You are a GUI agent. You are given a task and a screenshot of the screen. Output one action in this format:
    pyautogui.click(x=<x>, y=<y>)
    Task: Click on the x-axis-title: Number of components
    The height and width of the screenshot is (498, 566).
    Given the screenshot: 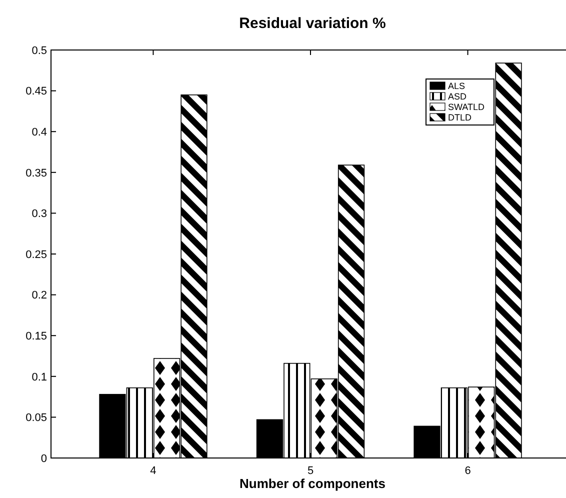 What is the action you would take?
    pyautogui.click(x=313, y=483)
    